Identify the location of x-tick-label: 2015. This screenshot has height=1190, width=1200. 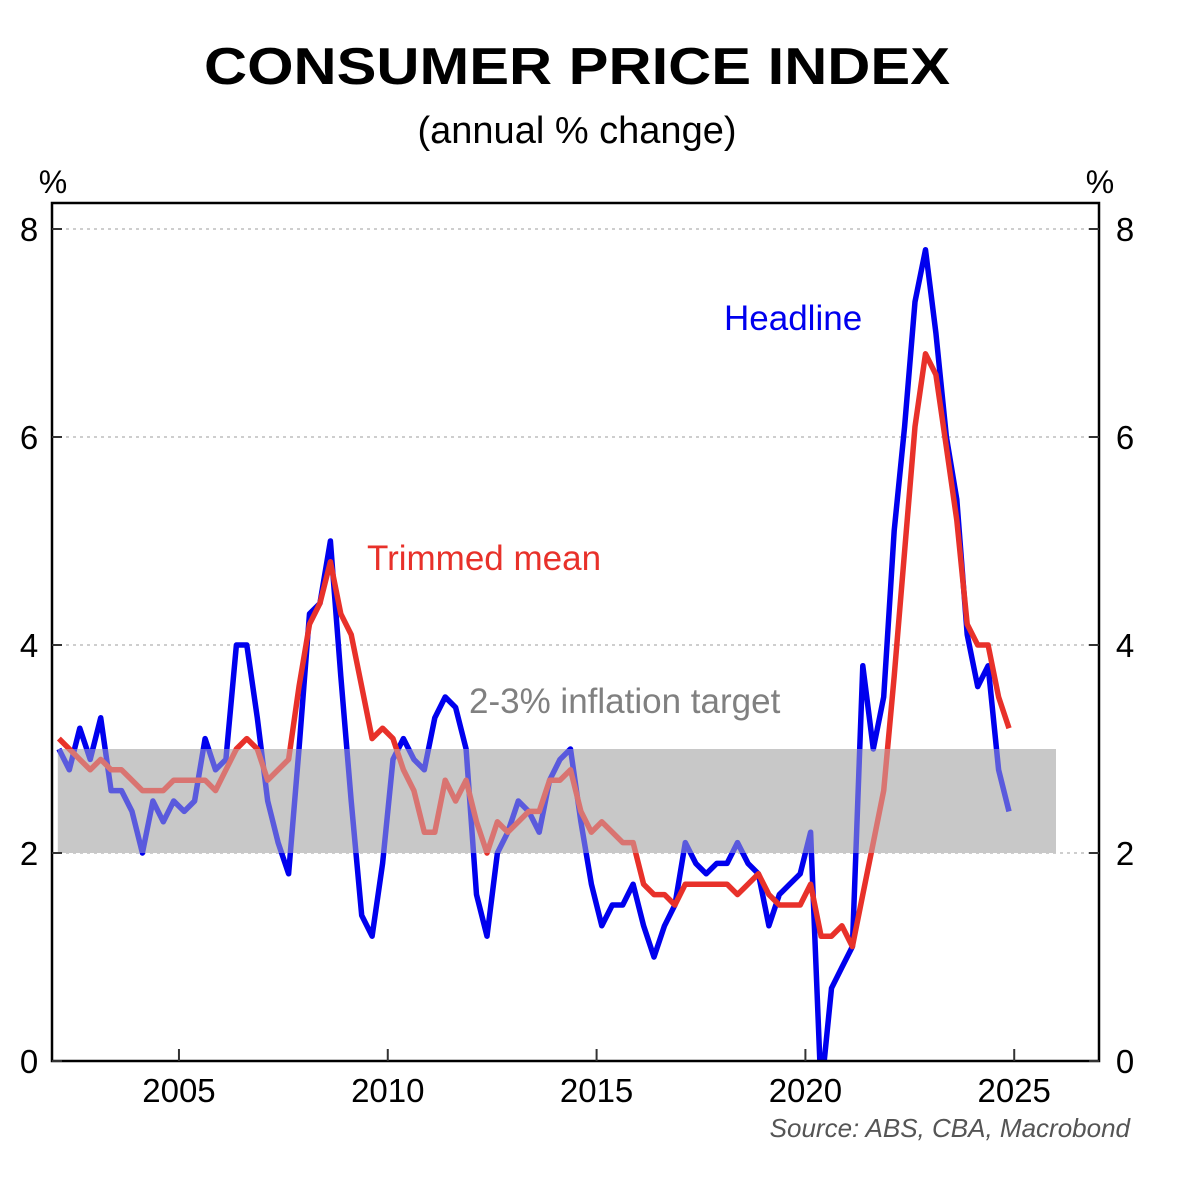
(596, 1090).